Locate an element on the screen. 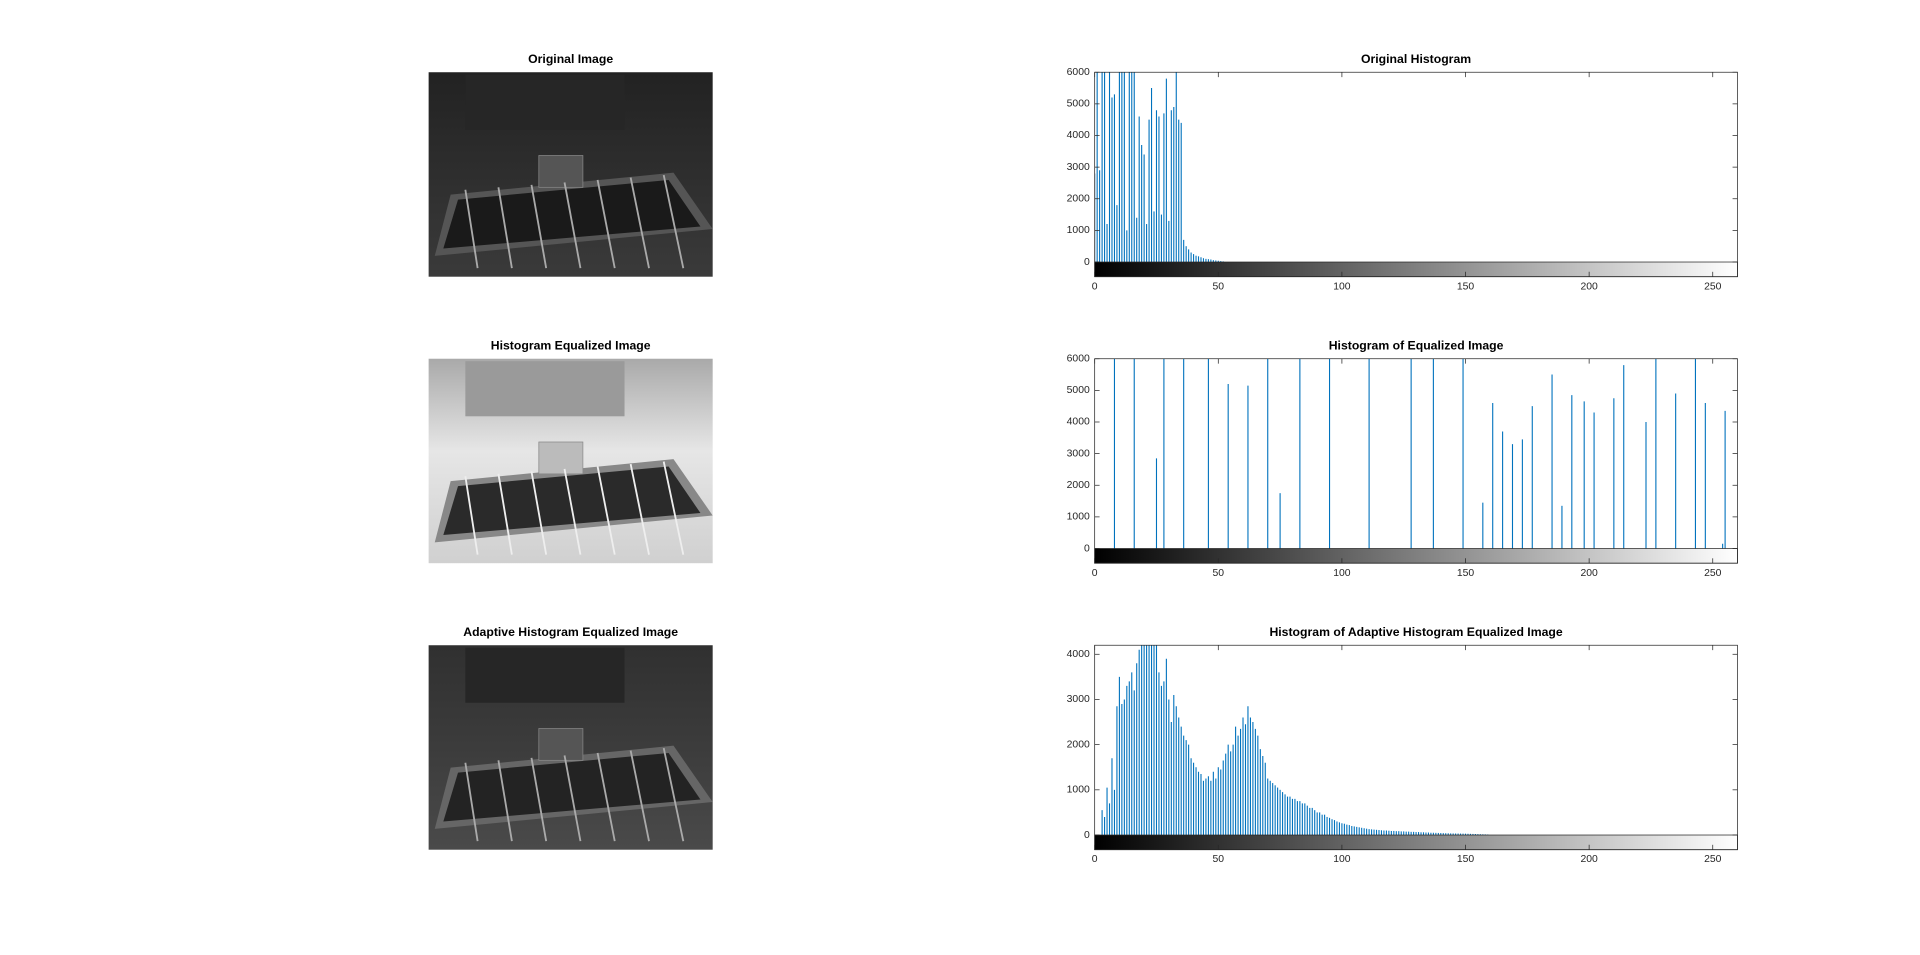 This screenshot has width=1920, height=955. image-title: Original Image is located at coordinates (570, 59).